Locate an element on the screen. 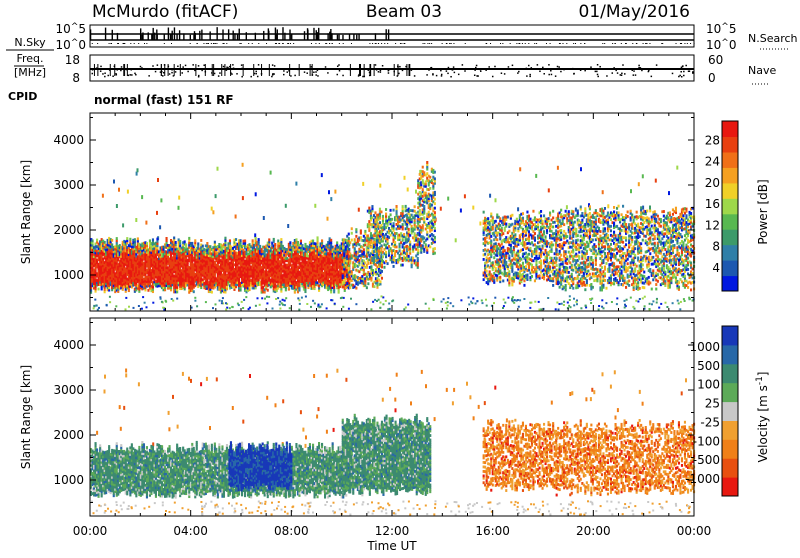 This screenshot has width=800, height=558. freq-unit: [MHz] is located at coordinates (30, 72).